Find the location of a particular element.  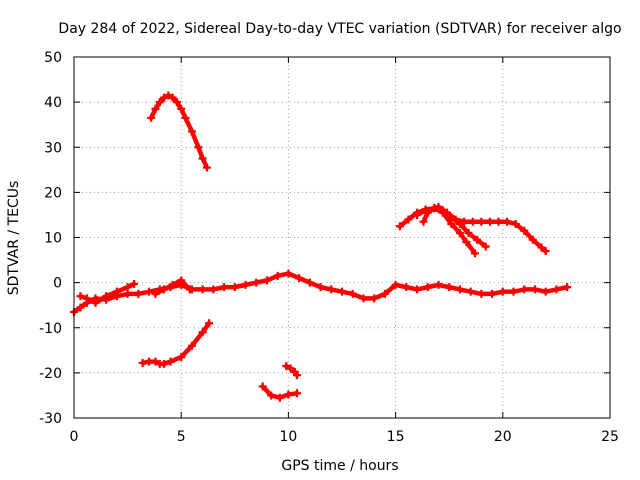

x-tick-labels: 0 5 10 15 20 25 is located at coordinates (344, 437).